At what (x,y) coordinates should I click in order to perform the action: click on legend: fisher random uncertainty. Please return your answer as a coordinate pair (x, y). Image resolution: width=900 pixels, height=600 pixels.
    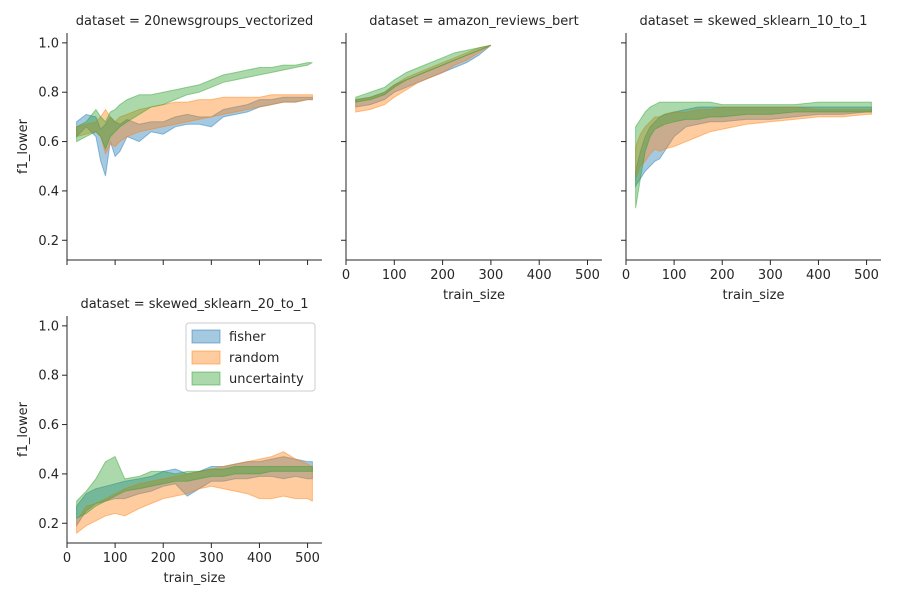
    Looking at the image, I should click on (250, 357).